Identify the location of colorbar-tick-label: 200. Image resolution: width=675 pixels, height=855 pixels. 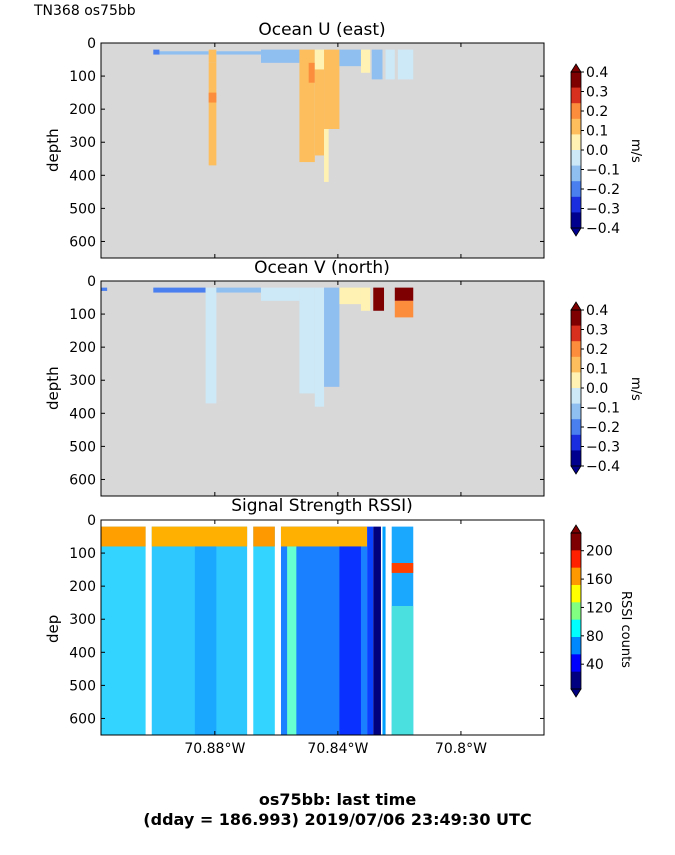
(599, 552).